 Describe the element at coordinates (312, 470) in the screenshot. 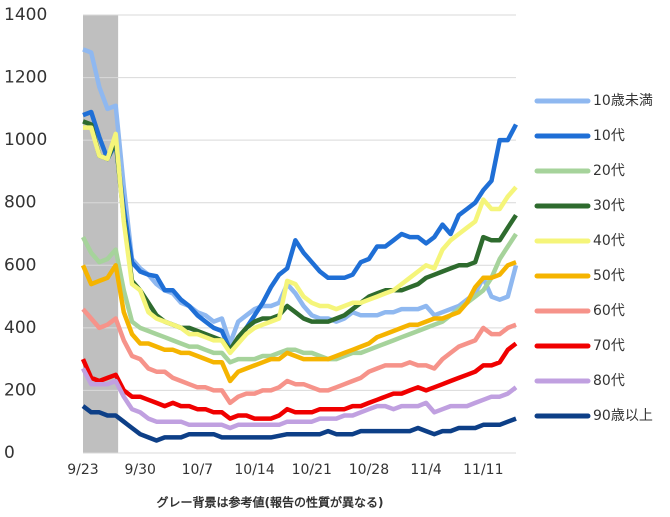

I see `x-tick-label: 10/21` at that location.